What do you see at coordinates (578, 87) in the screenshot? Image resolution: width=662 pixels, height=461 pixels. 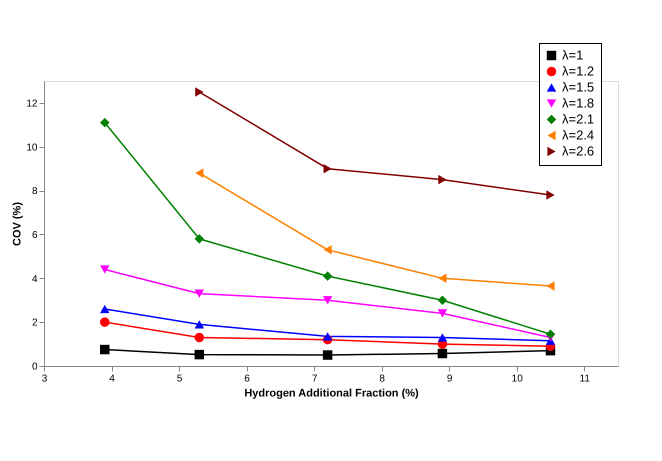 I see `legend-label: λ=1.5` at bounding box center [578, 87].